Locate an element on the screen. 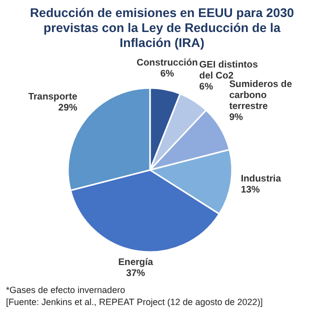 The height and width of the screenshot is (324, 324). data-label: 13% is located at coordinates (250, 190).